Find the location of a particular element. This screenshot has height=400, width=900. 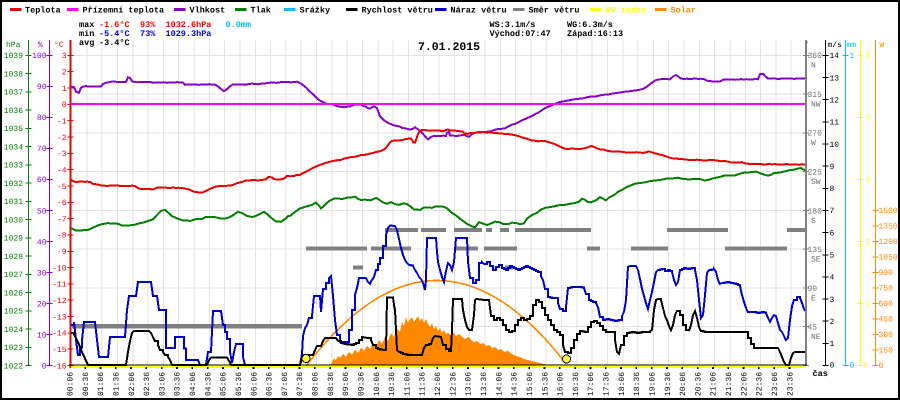

svg-text: 93% is located at coordinates (148, 25).